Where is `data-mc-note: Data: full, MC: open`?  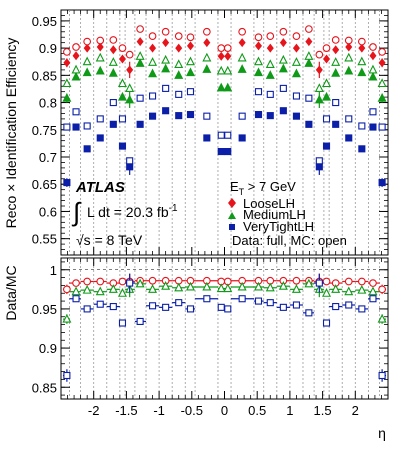 data-mc-note: Data: full, MC: open is located at coordinates (289, 240).